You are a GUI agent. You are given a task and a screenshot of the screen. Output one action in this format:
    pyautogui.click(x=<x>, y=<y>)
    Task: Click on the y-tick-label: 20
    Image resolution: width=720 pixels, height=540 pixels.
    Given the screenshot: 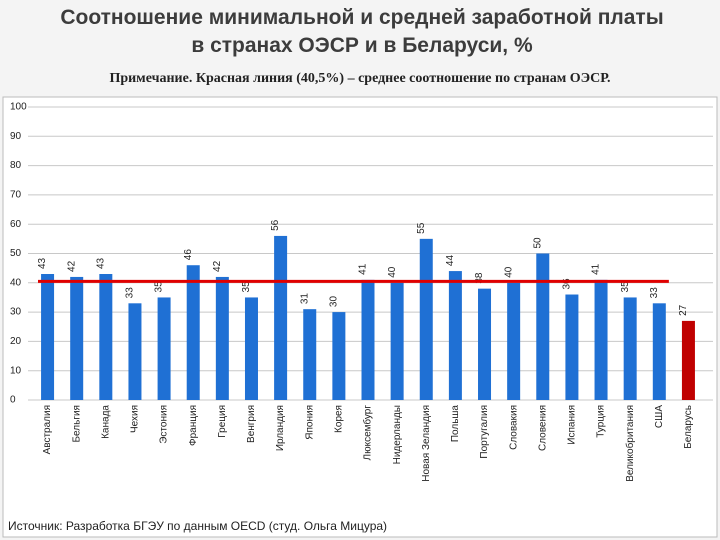 What is the action you would take?
    pyautogui.click(x=16, y=341)
    